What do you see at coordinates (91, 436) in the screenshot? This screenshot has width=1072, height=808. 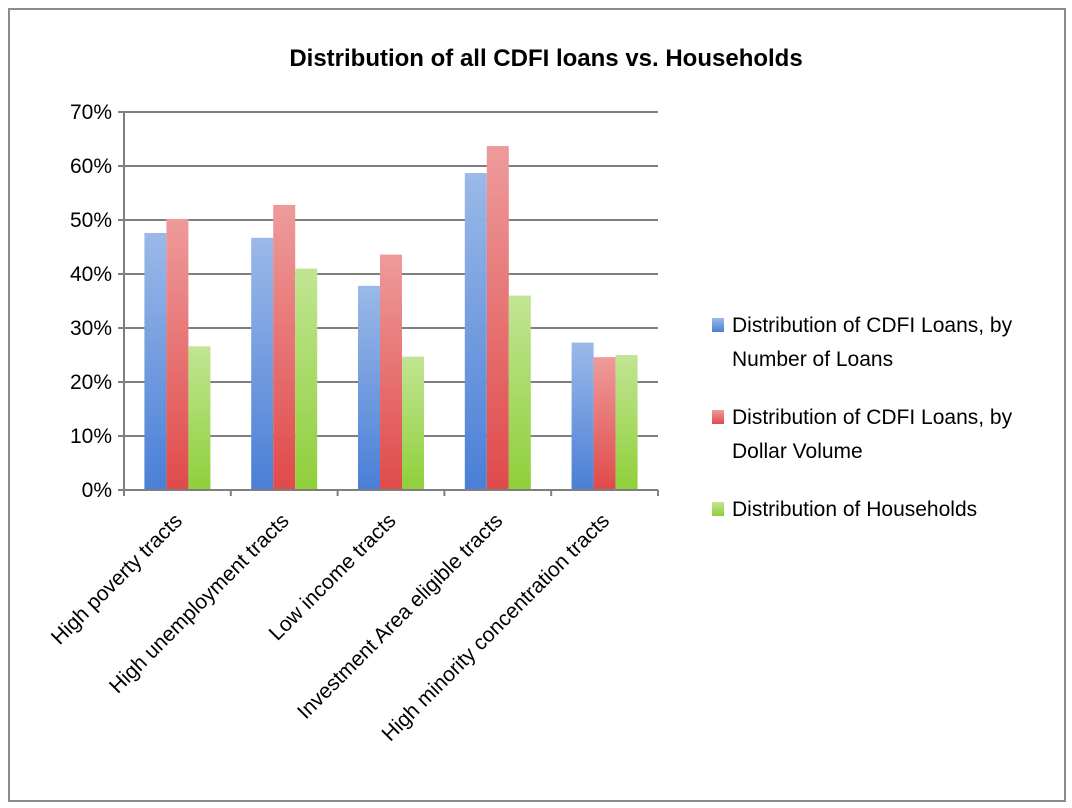 I see `y-tick-label: 10%` at bounding box center [91, 436].